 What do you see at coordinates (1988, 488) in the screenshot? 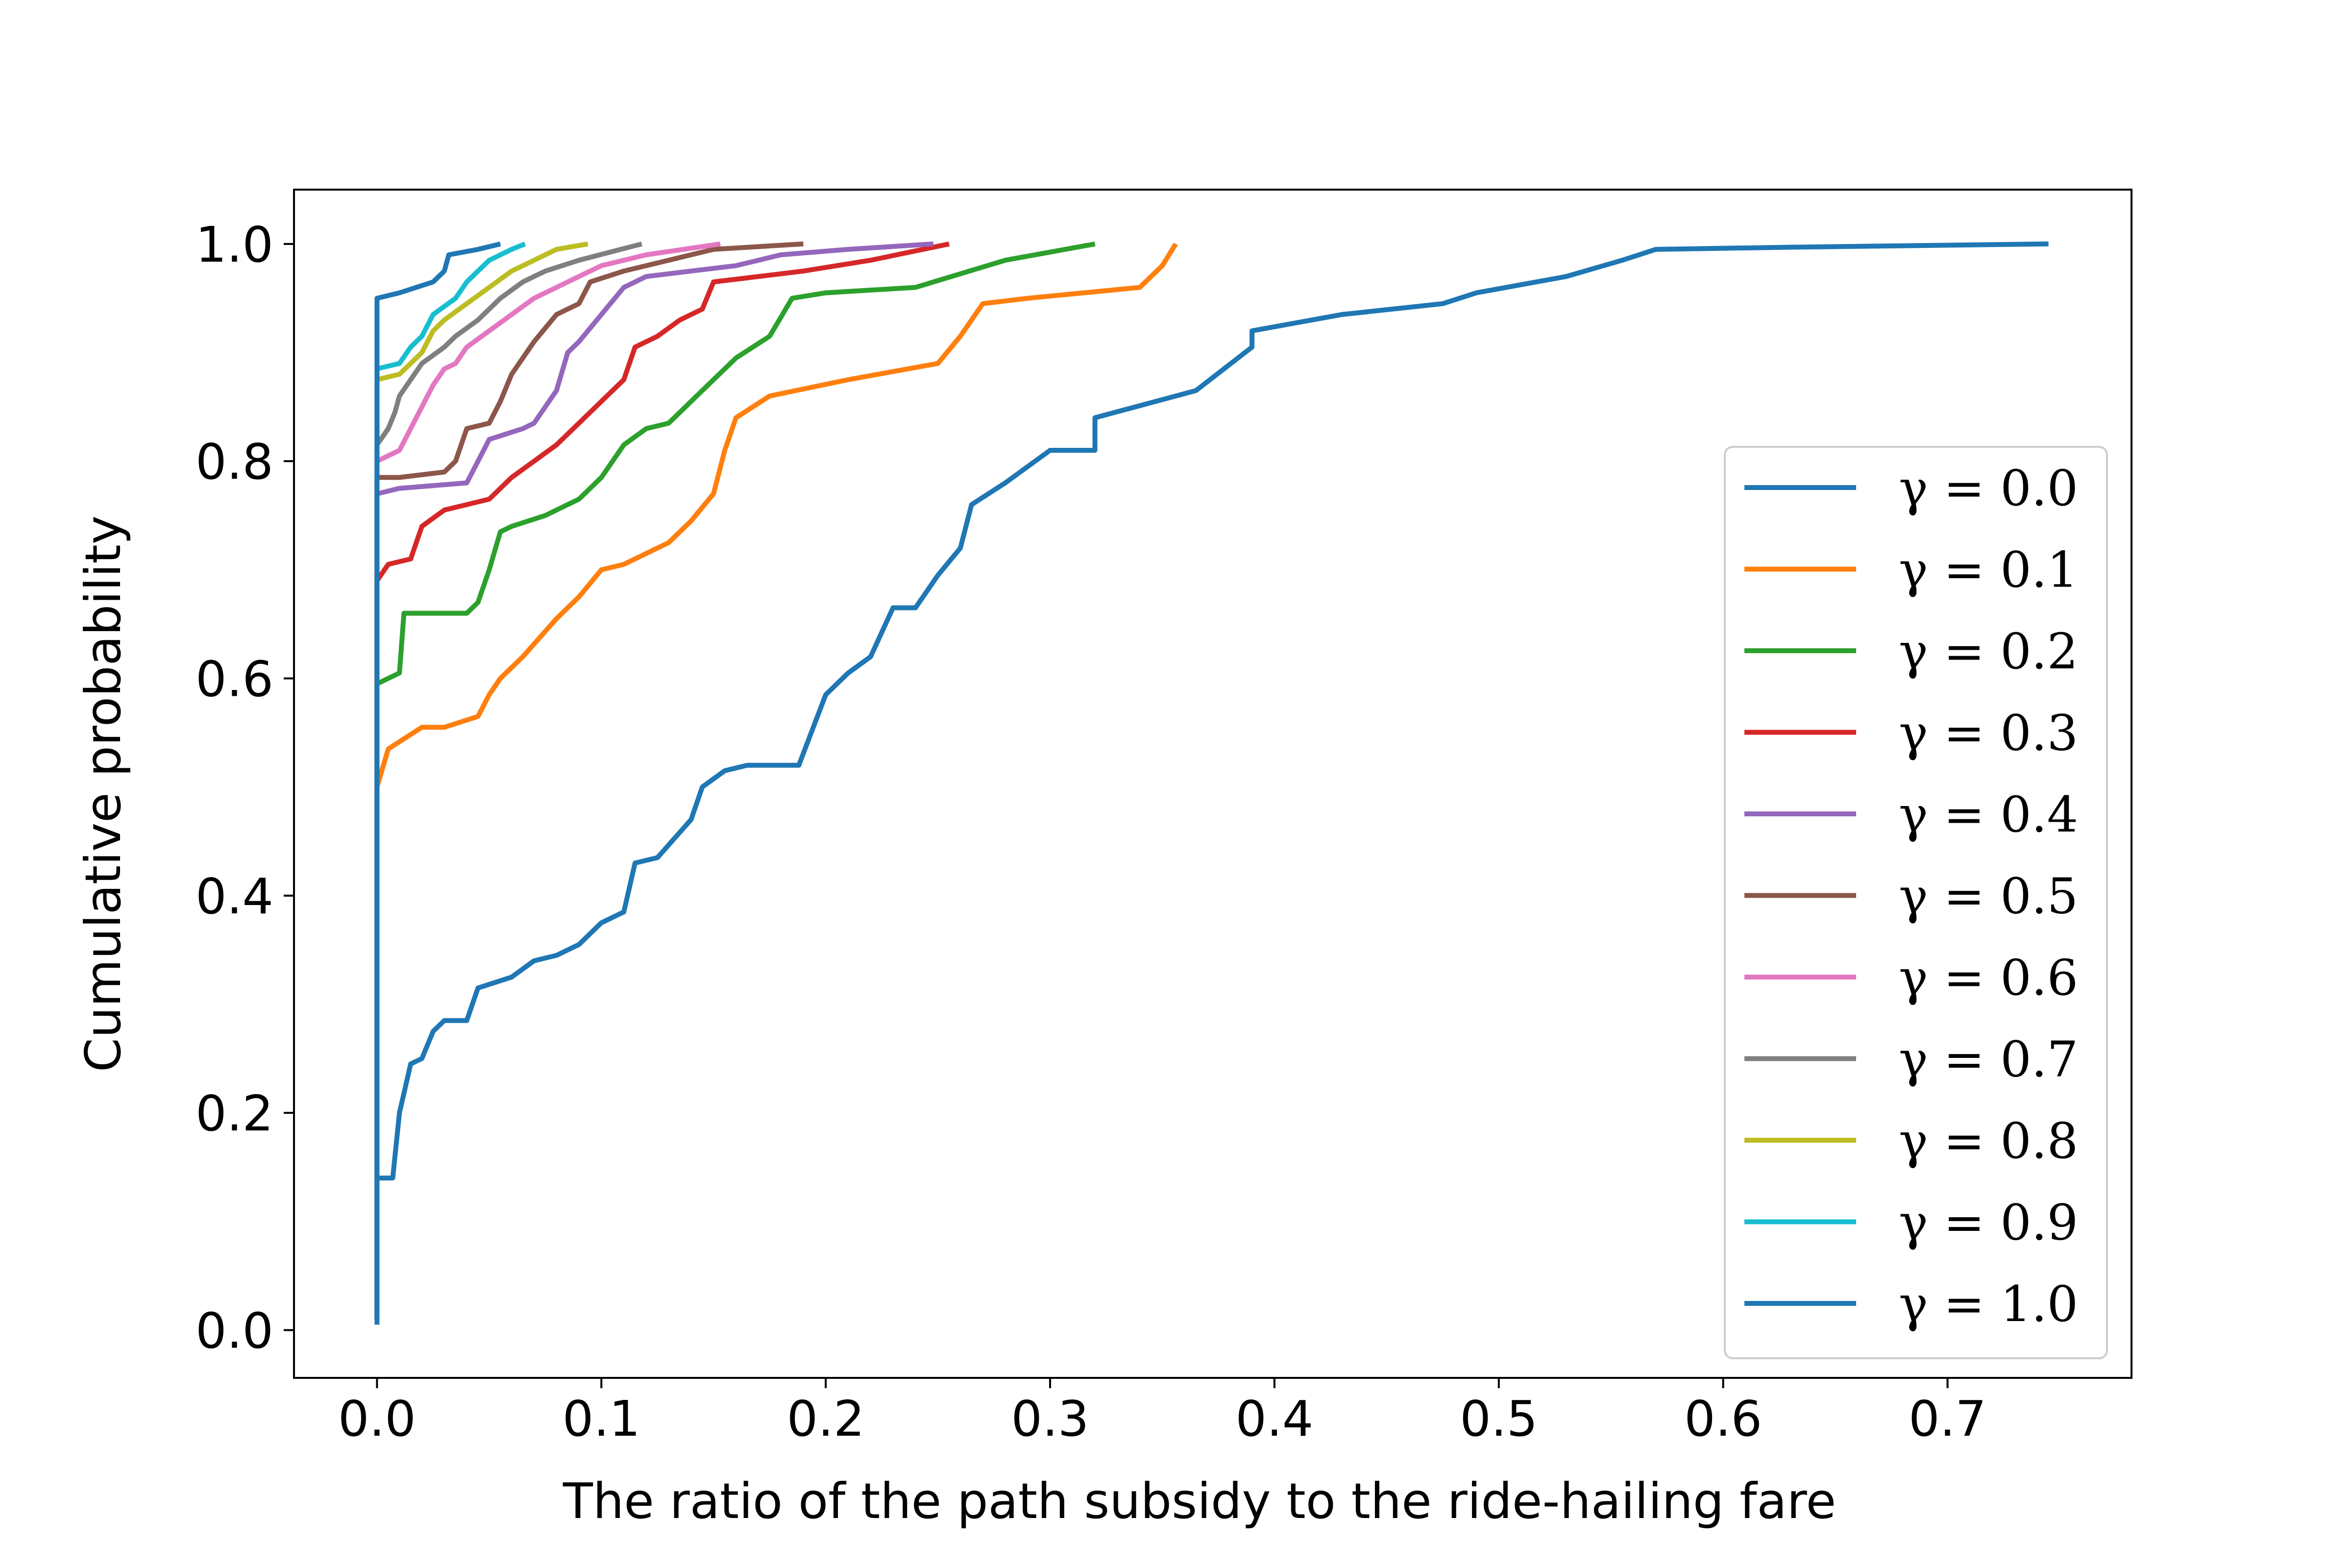
I see `legend-label-0: γ = 0.0` at bounding box center [1988, 488].